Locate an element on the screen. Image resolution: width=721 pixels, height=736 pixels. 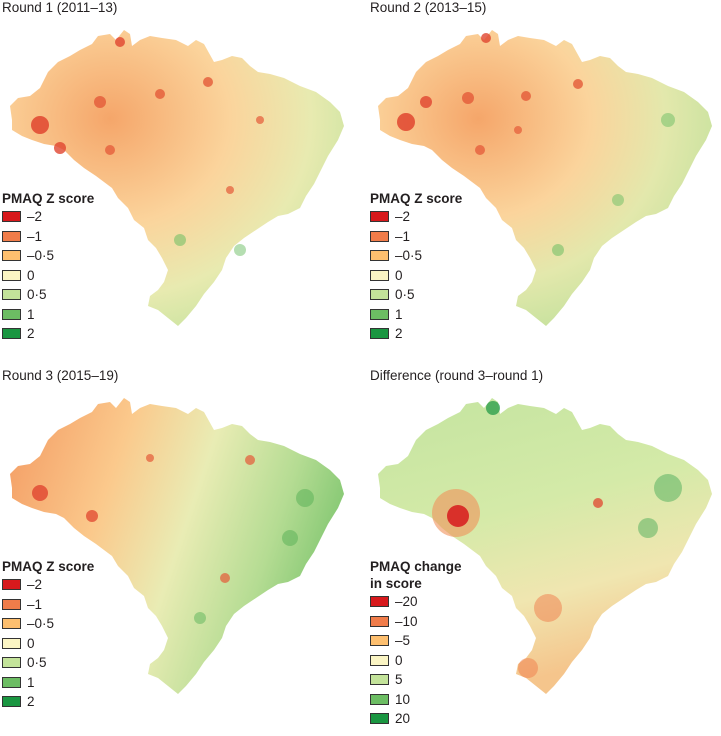
legend-label: 5 is located at coordinates (399, 680).